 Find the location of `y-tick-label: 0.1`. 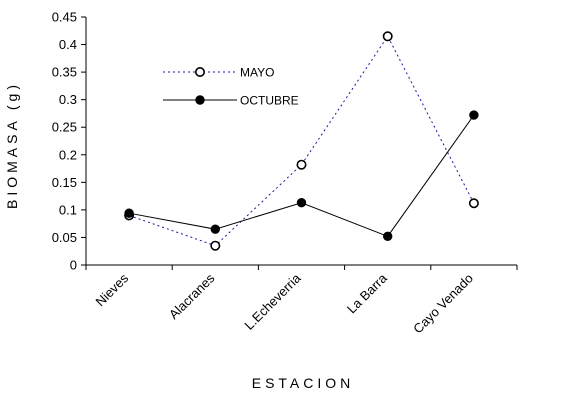

y-tick-label: 0.1 is located at coordinates (68, 209).